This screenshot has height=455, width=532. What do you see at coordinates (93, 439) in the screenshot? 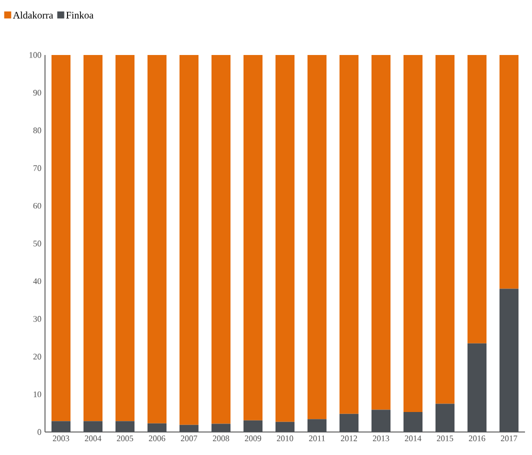
I see `x-tick-label: 2004` at bounding box center [93, 439].